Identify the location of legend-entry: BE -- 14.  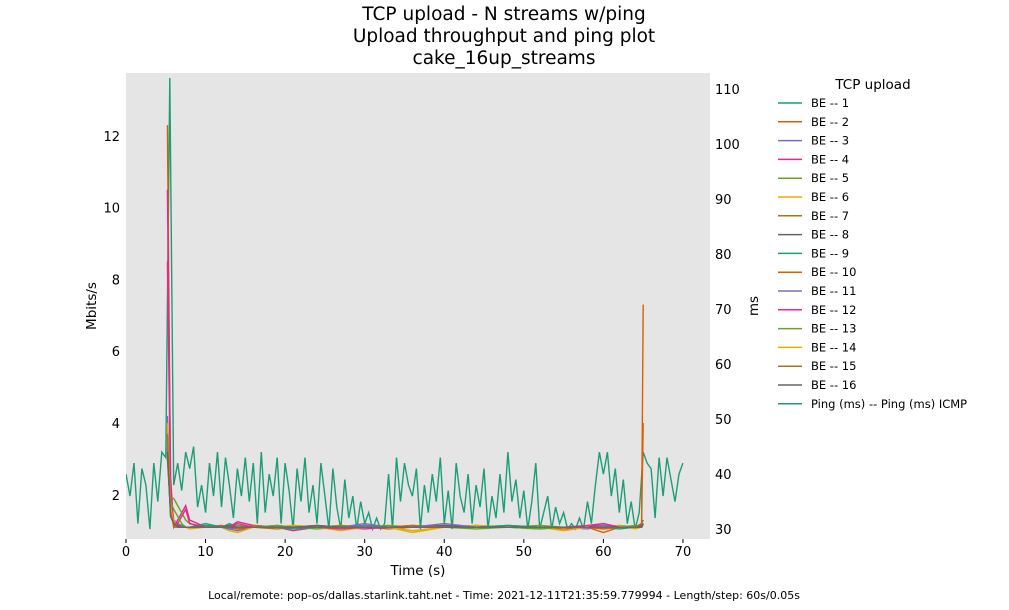
(833, 347).